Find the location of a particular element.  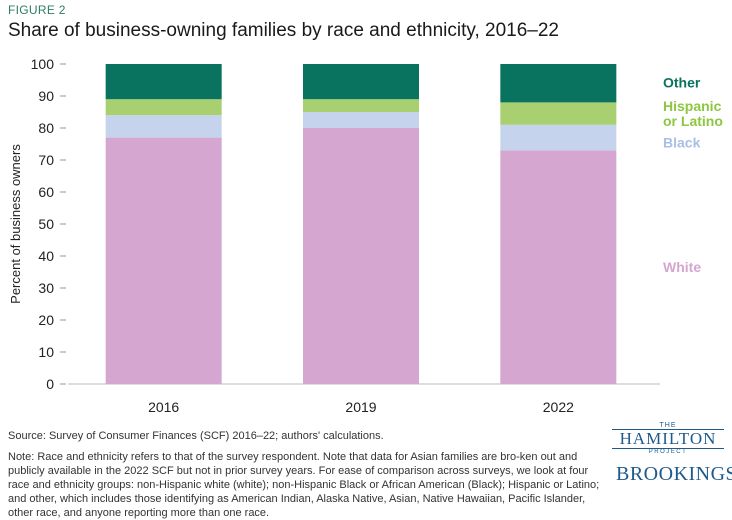

hamilton-logo-name: HAMILTON is located at coordinates (668, 439).